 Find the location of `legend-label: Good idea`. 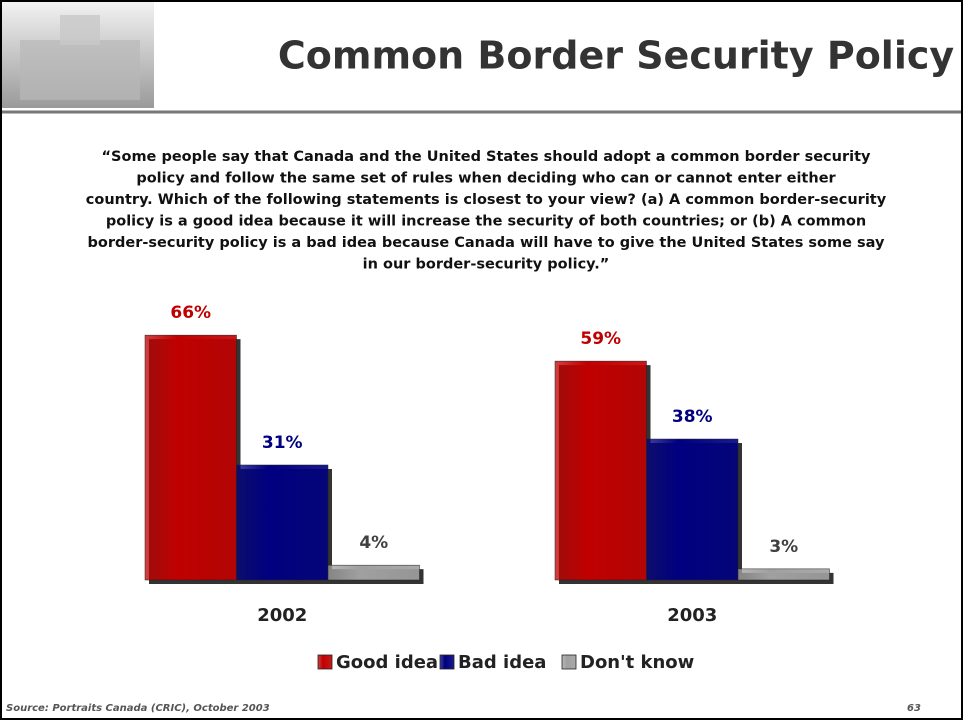

legend-label: Good idea is located at coordinates (387, 662).